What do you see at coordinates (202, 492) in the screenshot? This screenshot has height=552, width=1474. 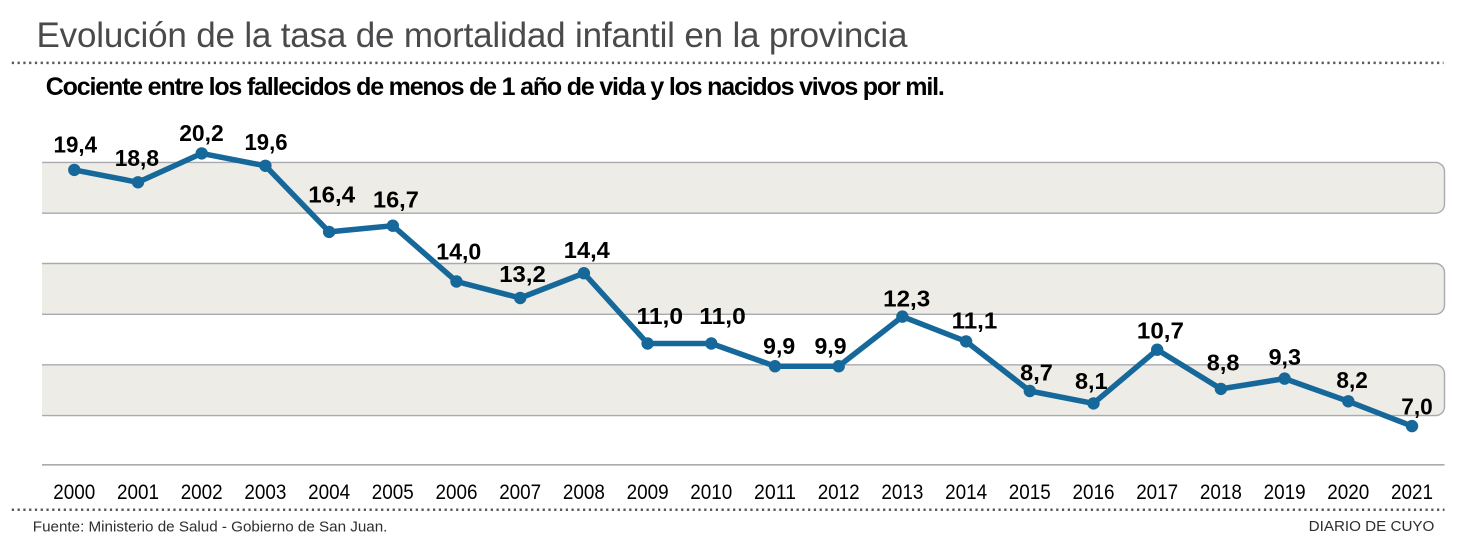 I see `svg-text: 2002` at bounding box center [202, 492].